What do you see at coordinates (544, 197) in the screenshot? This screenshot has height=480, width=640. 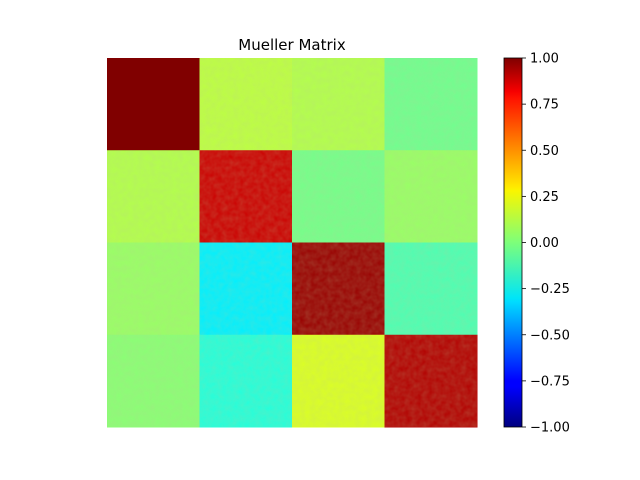 I see `colorbar-tick-label: 0.25` at bounding box center [544, 197].